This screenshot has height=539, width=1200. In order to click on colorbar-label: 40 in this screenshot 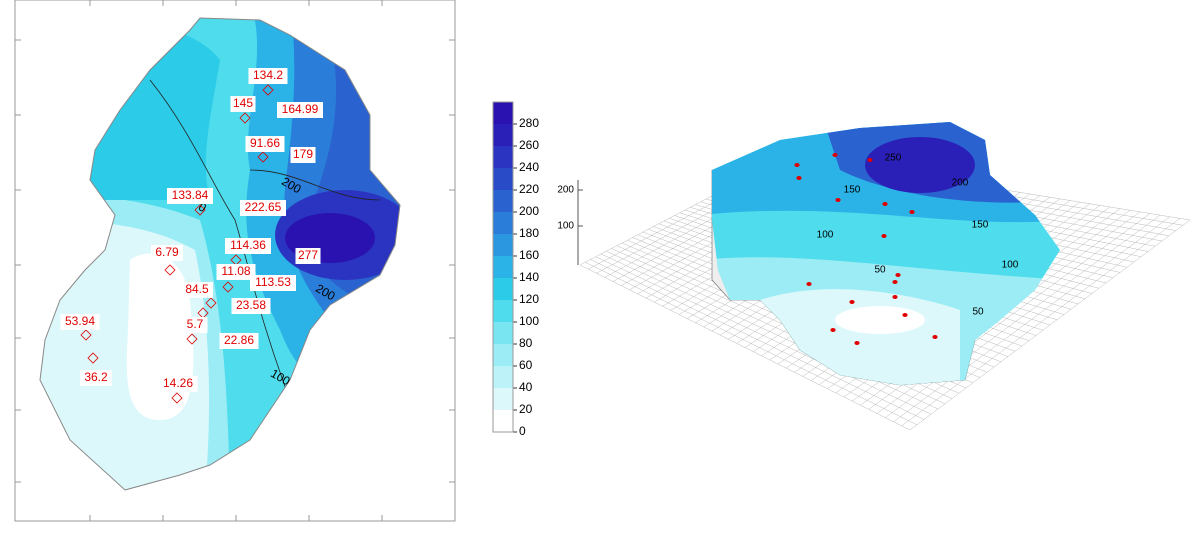, I will do `click(526, 387)`.